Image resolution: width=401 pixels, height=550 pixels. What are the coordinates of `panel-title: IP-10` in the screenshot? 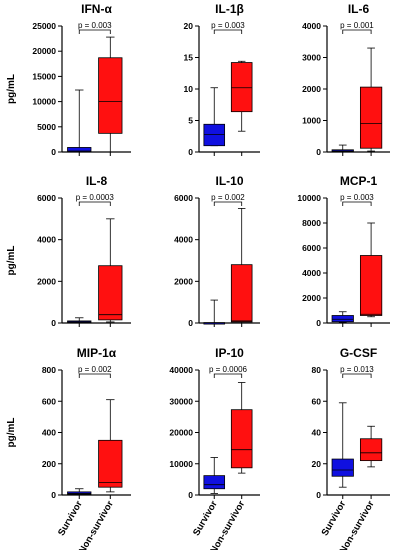 It's located at (229, 353).